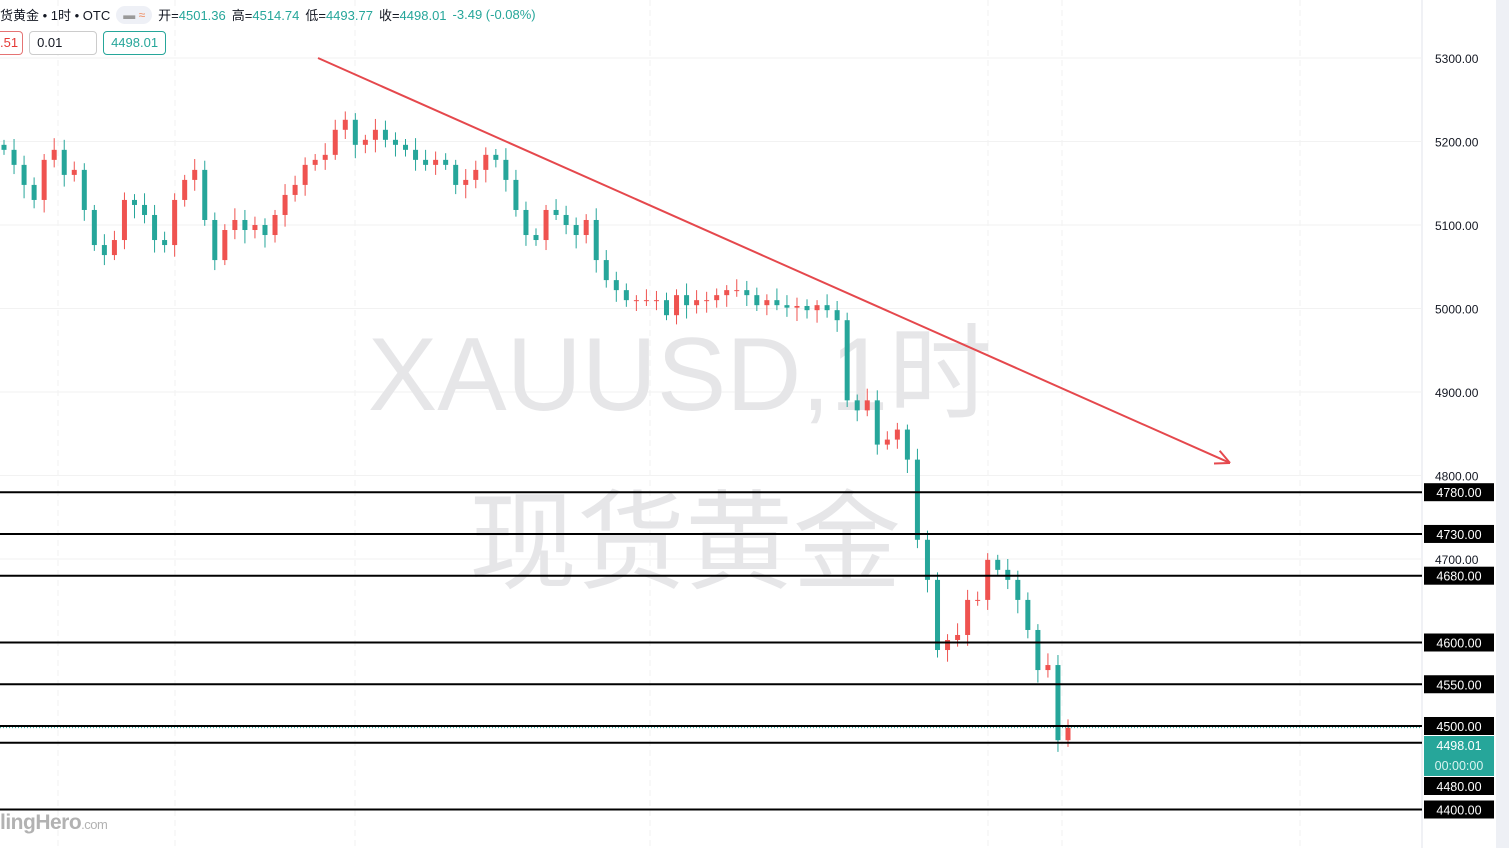 The width and height of the screenshot is (1509, 848). What do you see at coordinates (1457, 226) in the screenshot?
I see `y-tick-label: 5100.00` at bounding box center [1457, 226].